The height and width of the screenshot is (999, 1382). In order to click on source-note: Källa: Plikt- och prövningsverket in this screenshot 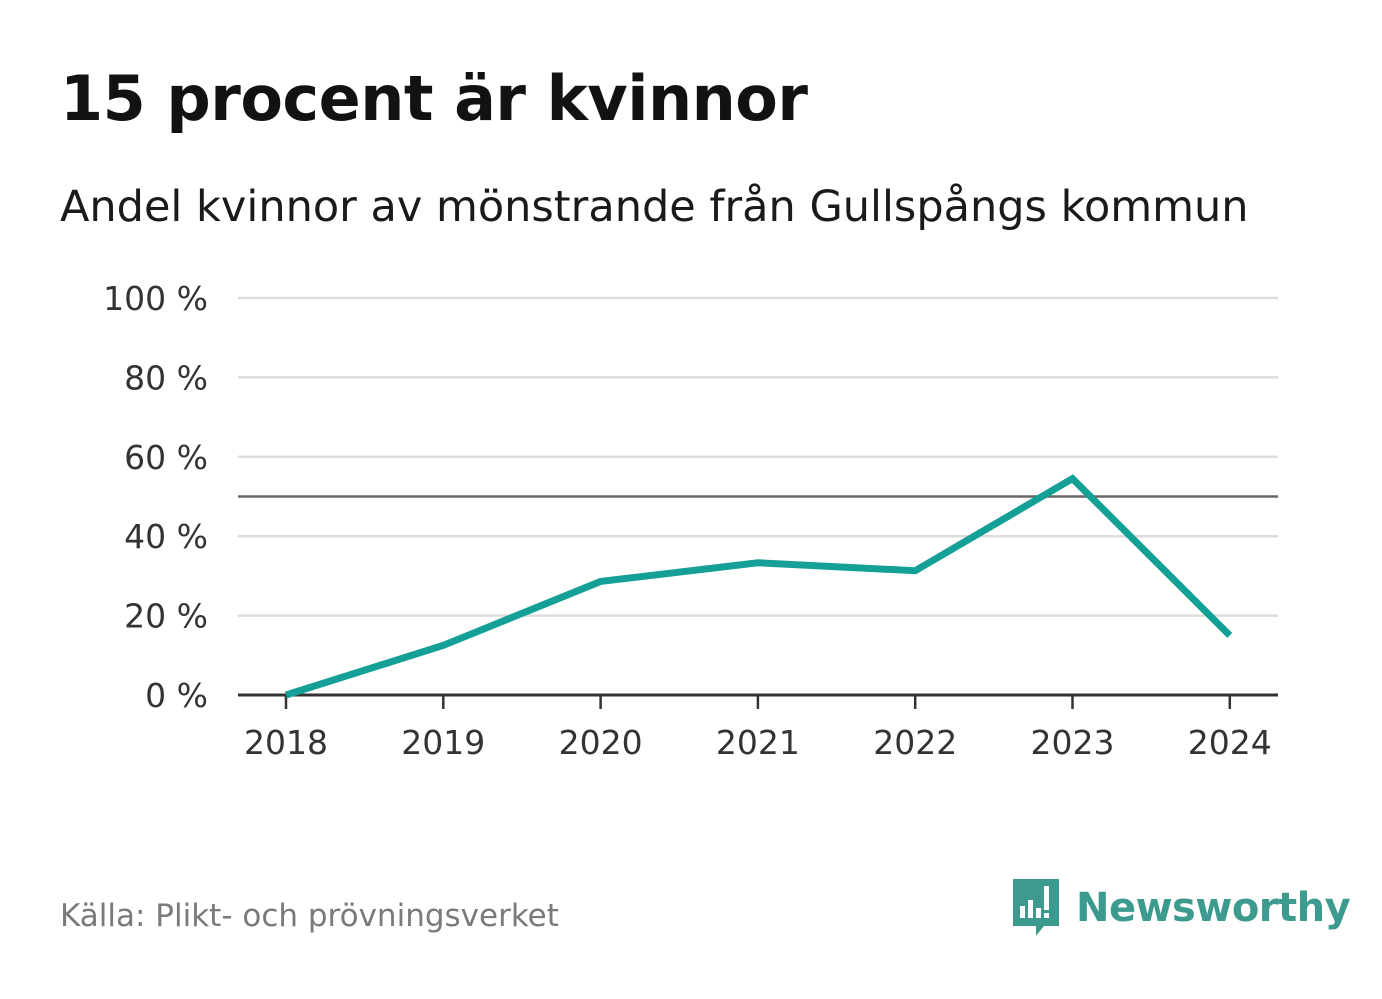, I will do `click(309, 916)`.